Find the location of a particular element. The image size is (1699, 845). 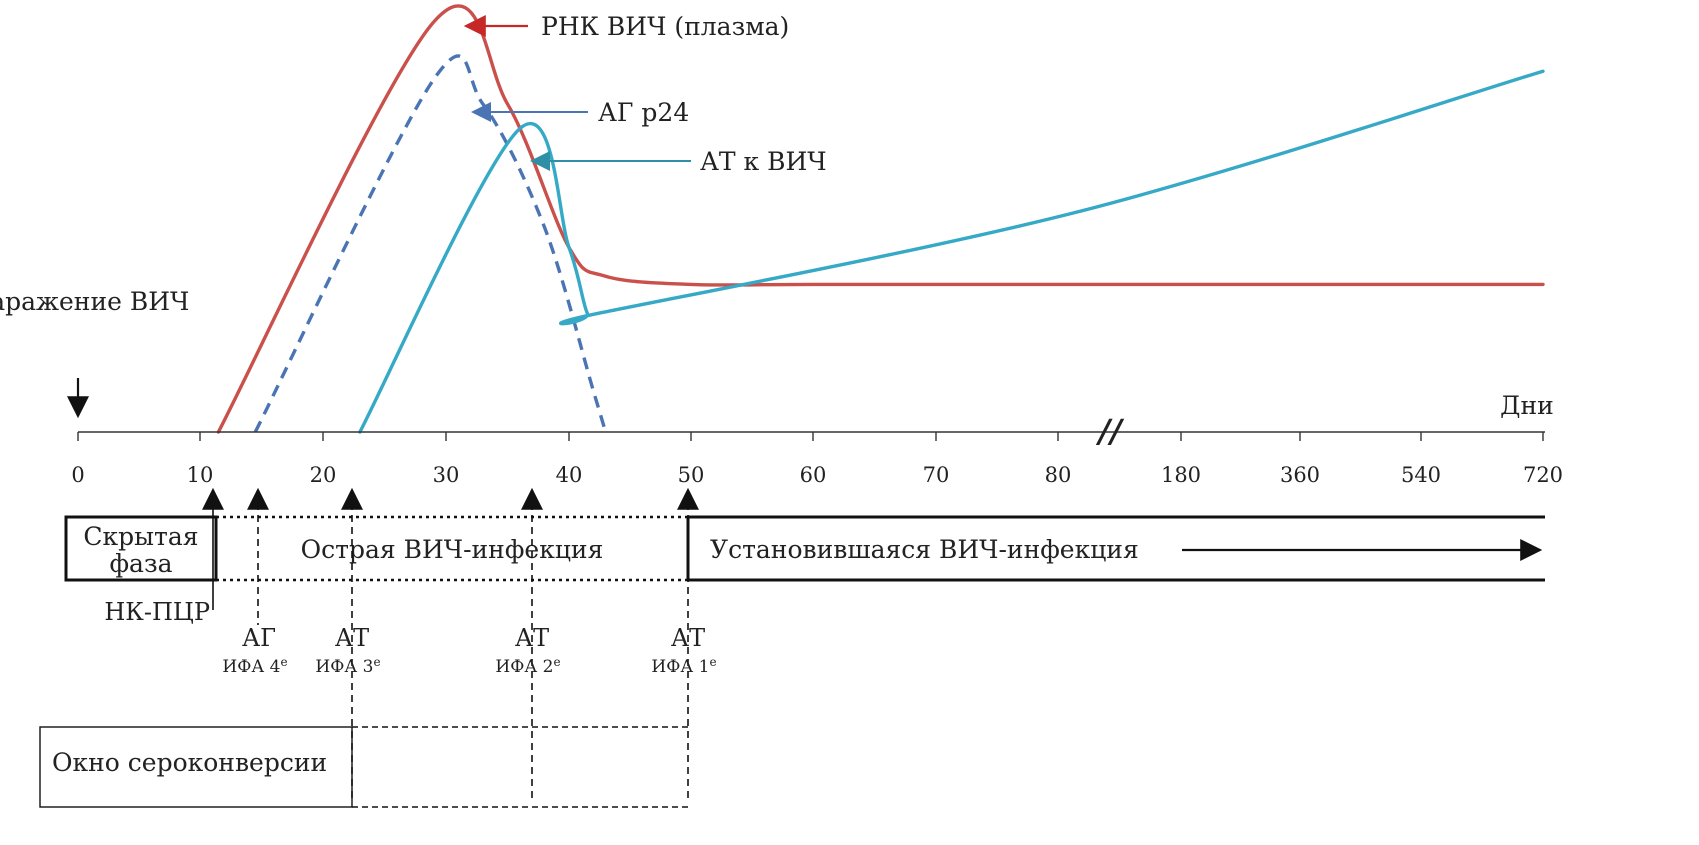

series-label-rna: РНК ВИЧ (плазма) is located at coordinates (665, 26).